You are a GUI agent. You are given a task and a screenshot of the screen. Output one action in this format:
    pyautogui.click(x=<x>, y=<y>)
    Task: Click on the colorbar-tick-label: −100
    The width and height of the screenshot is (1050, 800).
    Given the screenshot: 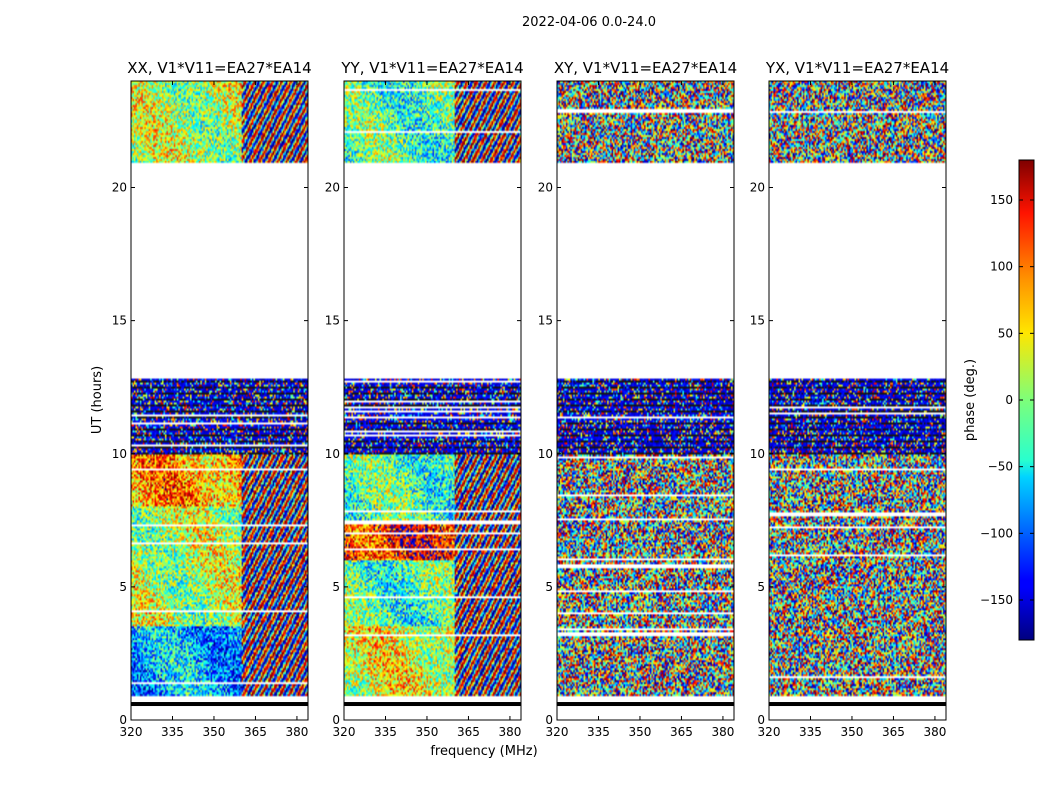 What is the action you would take?
    pyautogui.click(x=996, y=533)
    